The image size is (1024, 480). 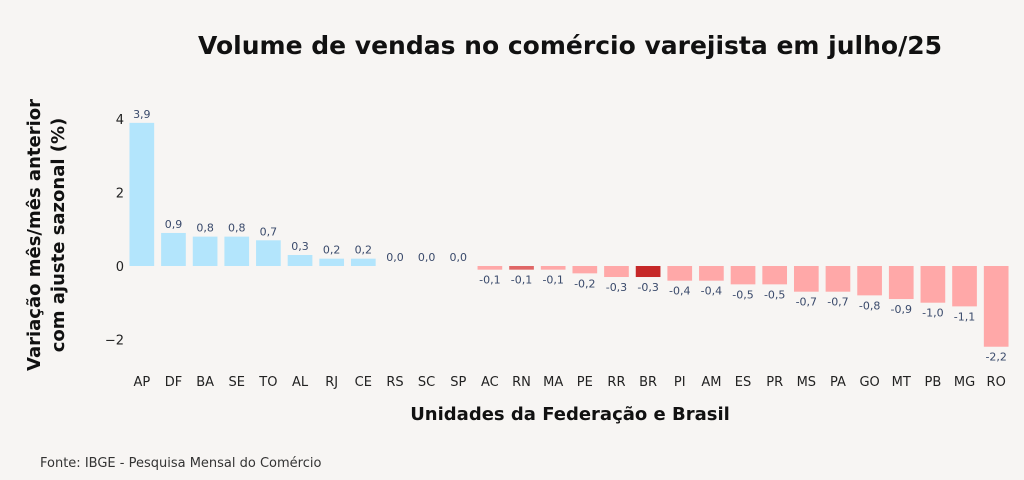 What do you see at coordinates (585, 270) in the screenshot?
I see `bar-pe` at bounding box center [585, 270].